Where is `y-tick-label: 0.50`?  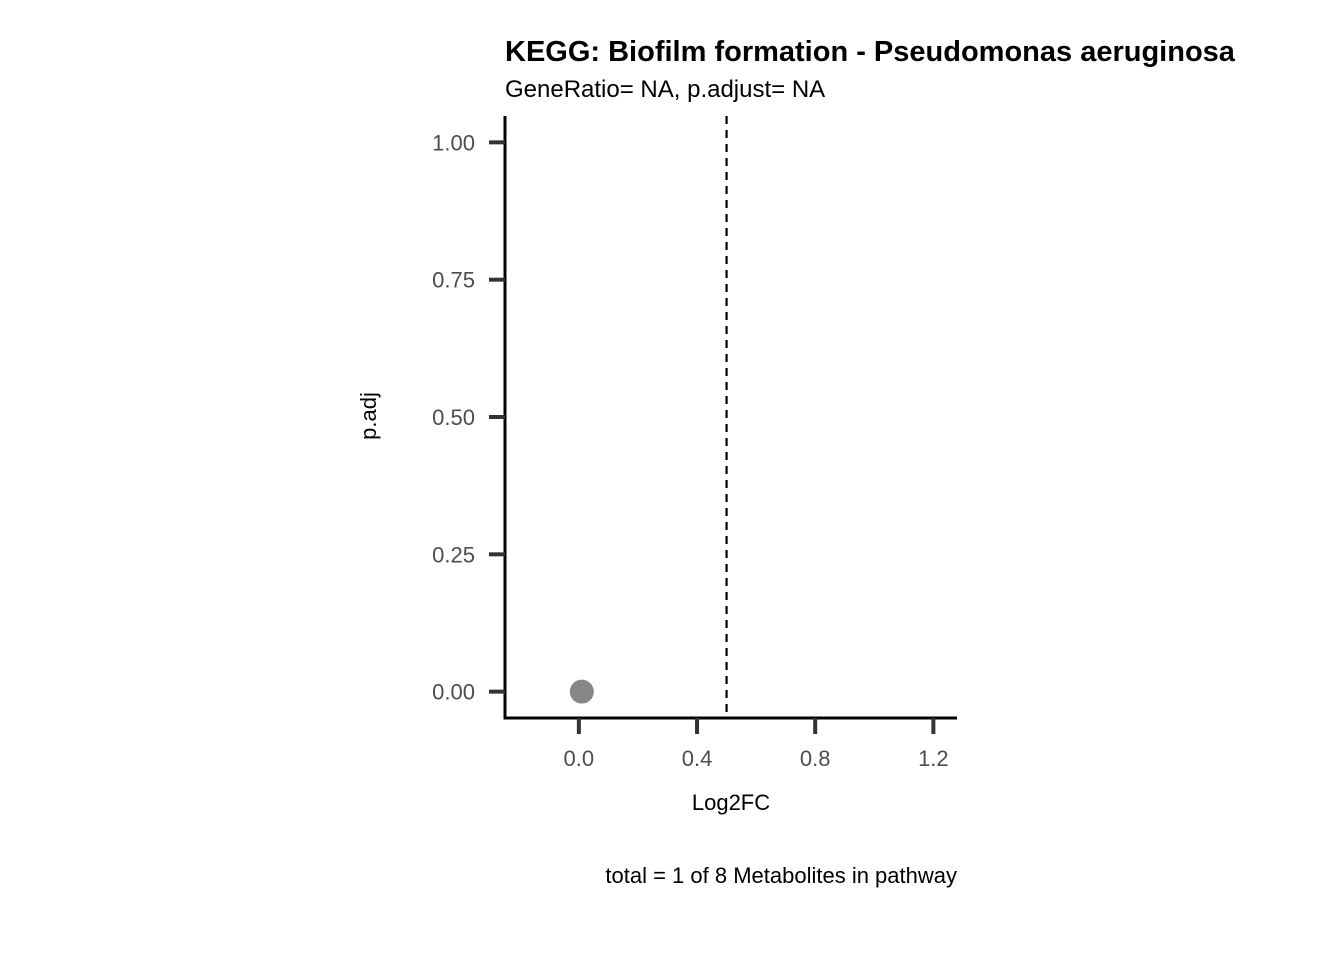 y-tick-label: 0.50 is located at coordinates (453, 417).